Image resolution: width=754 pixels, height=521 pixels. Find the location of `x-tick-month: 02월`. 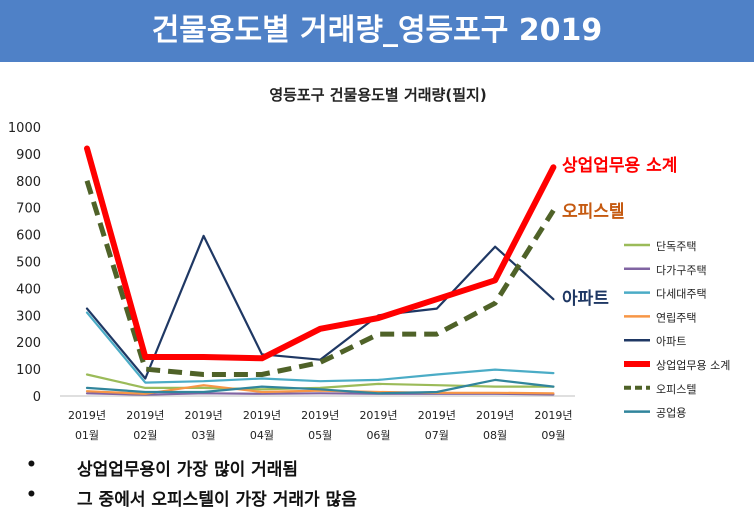

x-tick-month: 02월 is located at coordinates (145, 435).